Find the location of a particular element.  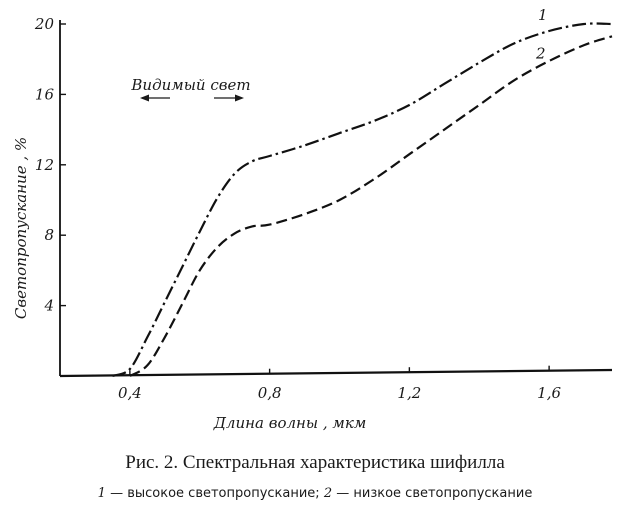

x-tick-label: 0,8 is located at coordinates (270, 393).